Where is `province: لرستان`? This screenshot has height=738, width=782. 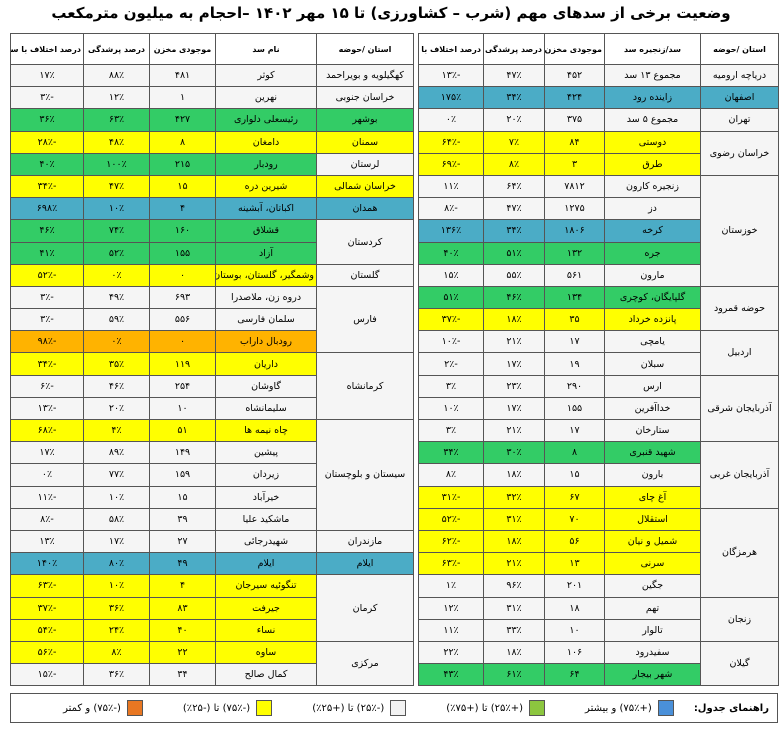
province: لرستان is located at coordinates (365, 164).